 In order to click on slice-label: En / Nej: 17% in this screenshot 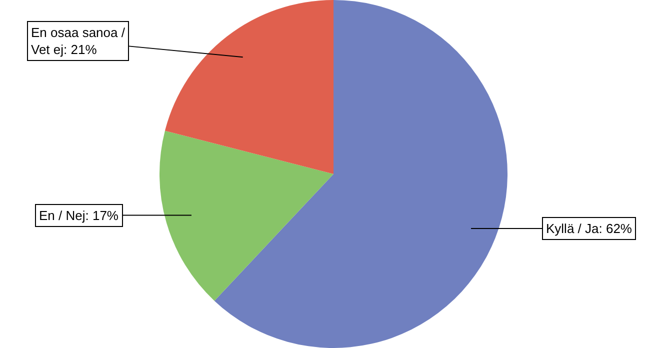, I will do `click(79, 215)`.